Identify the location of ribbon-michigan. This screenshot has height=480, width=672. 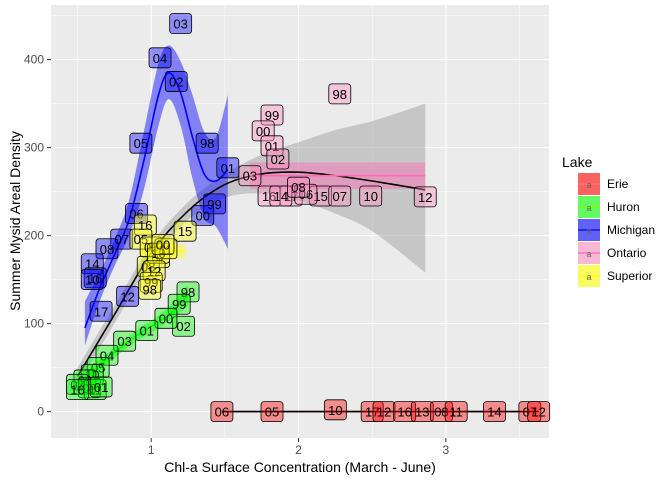
(156, 195).